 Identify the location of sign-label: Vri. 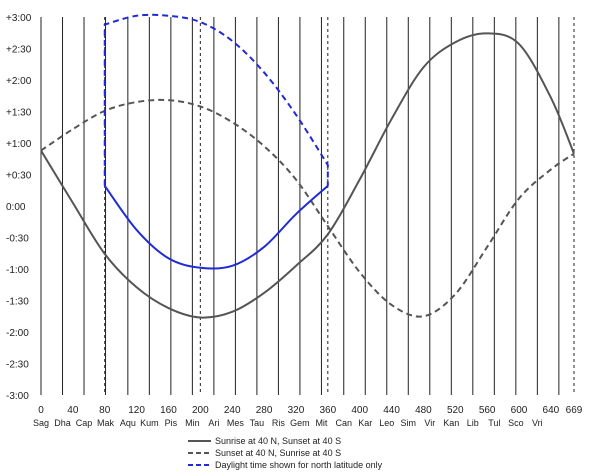
(537, 423).